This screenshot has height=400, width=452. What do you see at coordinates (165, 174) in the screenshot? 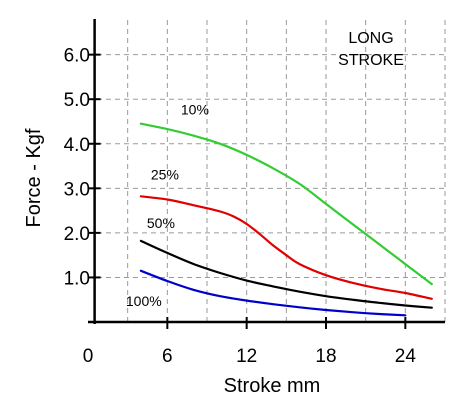
I see `series-label-25: 25%` at bounding box center [165, 174].